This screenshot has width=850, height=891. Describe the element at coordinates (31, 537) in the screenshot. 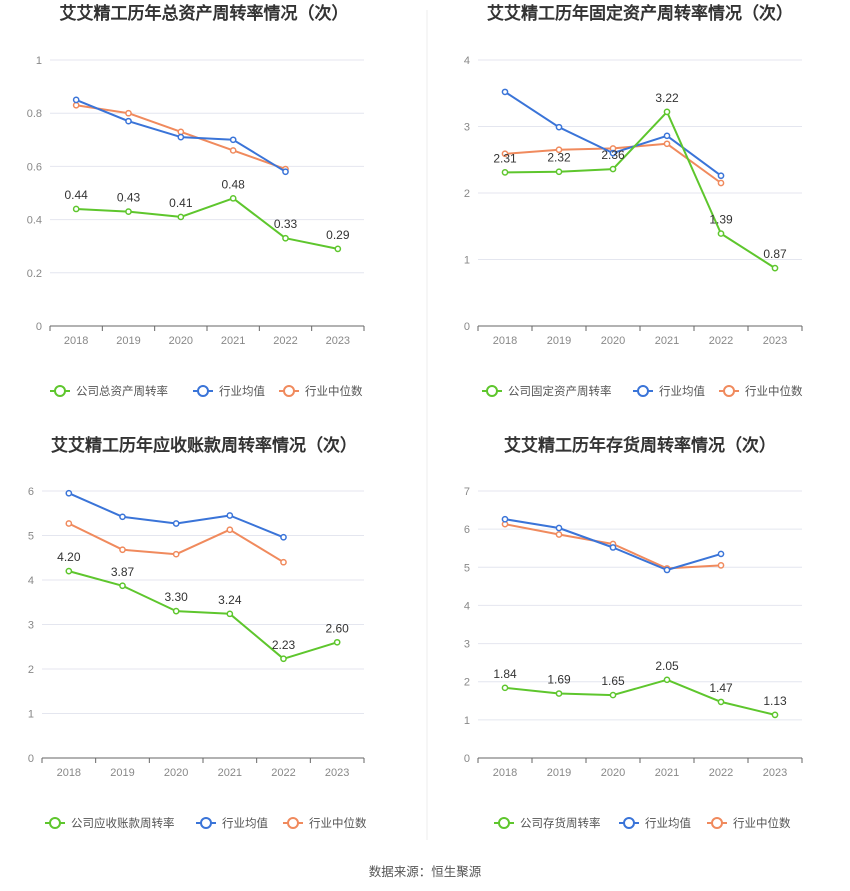

I see `y-tick-label: 5` at that location.